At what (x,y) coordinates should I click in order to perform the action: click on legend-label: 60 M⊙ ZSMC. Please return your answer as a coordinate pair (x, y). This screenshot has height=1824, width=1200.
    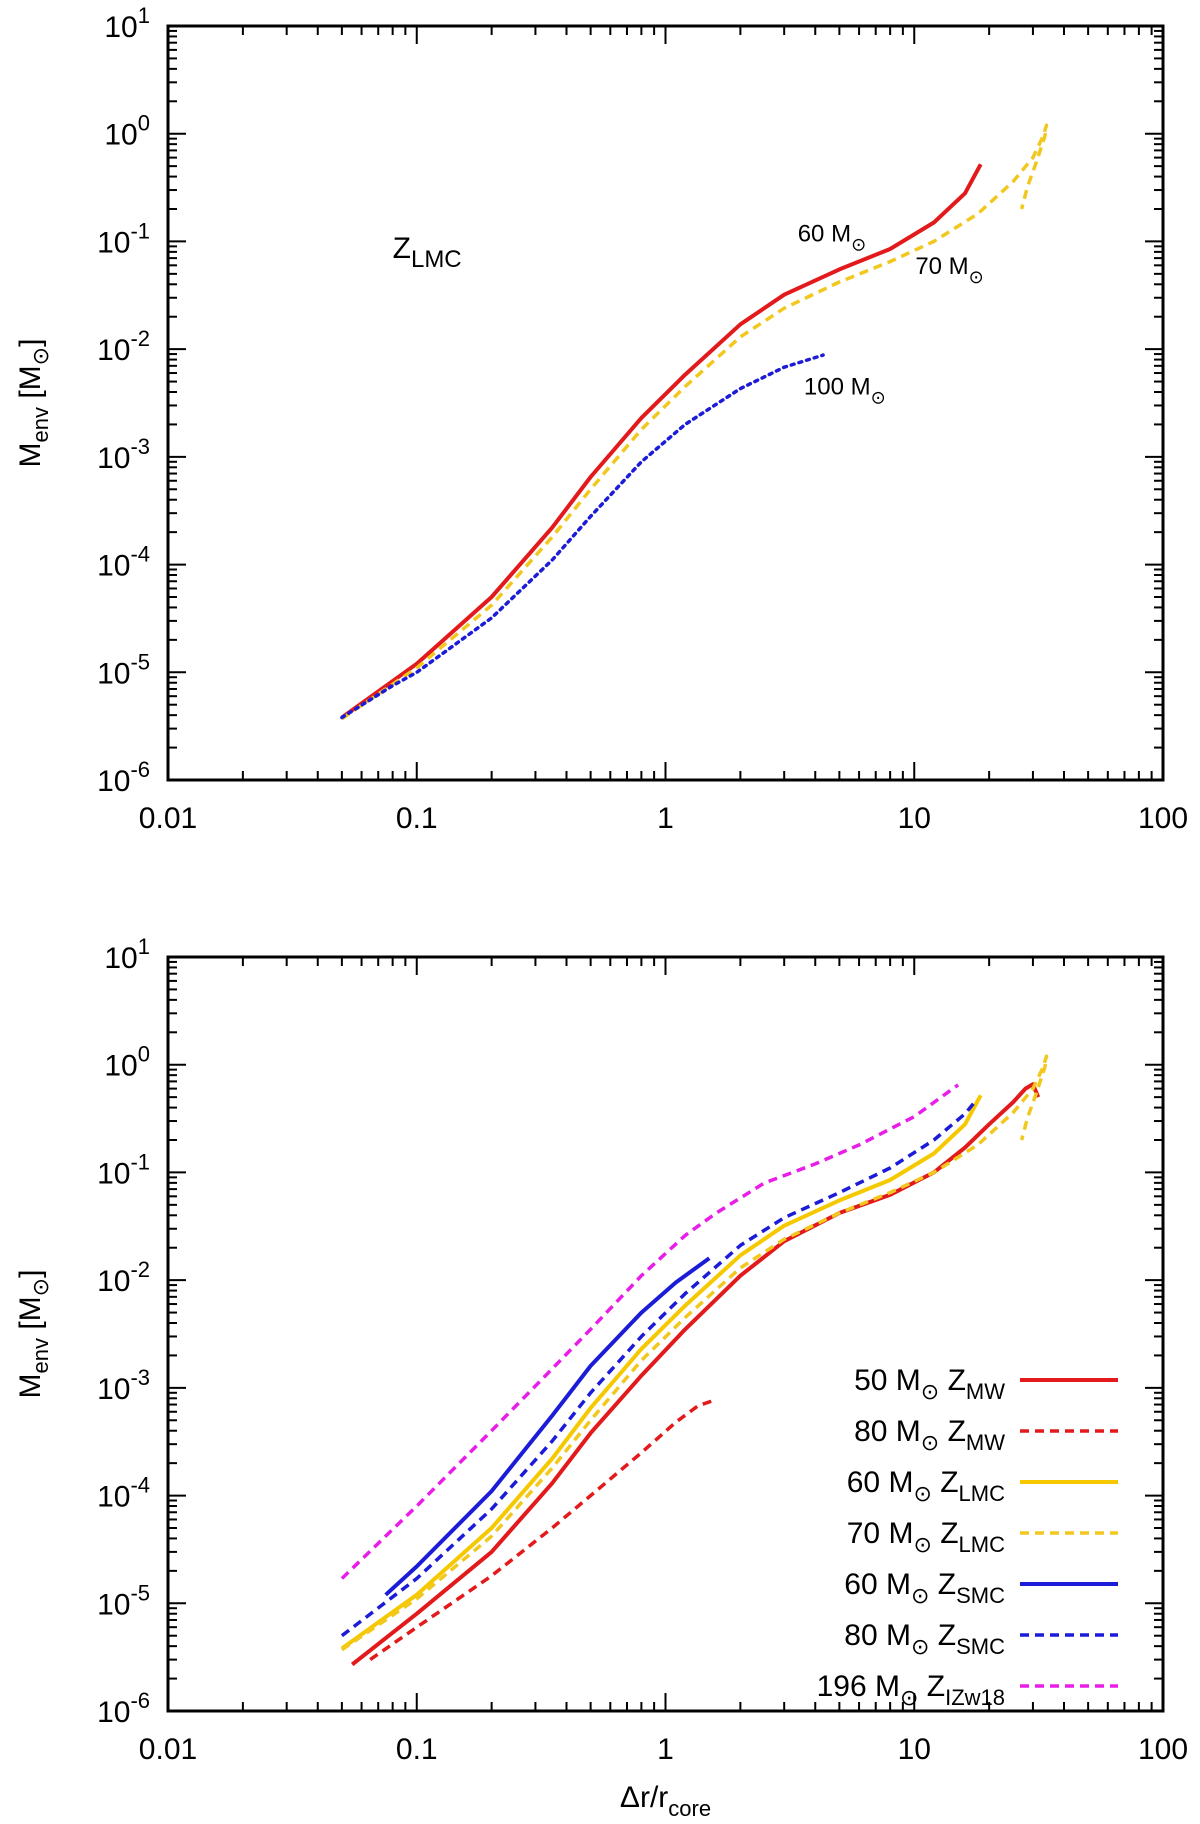
    Looking at the image, I should click on (924, 1588).